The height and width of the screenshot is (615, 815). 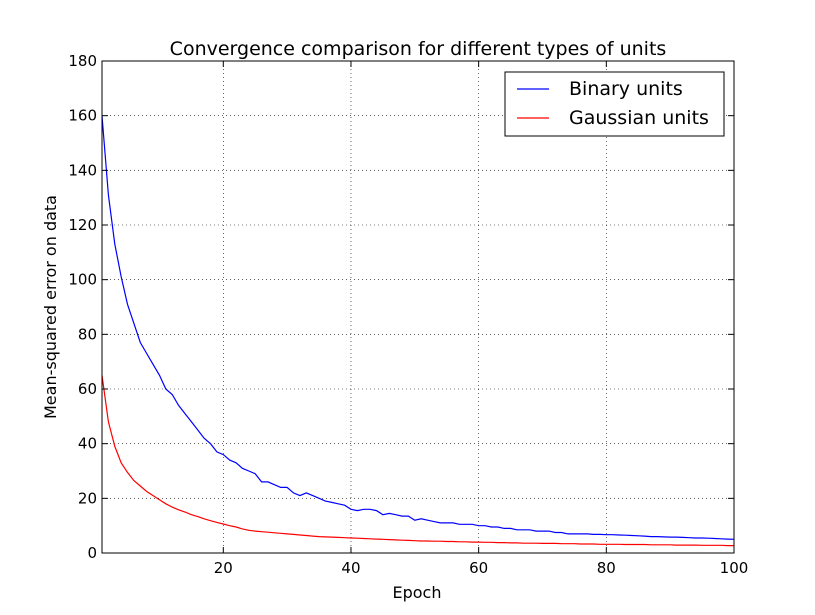 What do you see at coordinates (87, 389) in the screenshot?
I see `y-tick-label: 60` at bounding box center [87, 389].